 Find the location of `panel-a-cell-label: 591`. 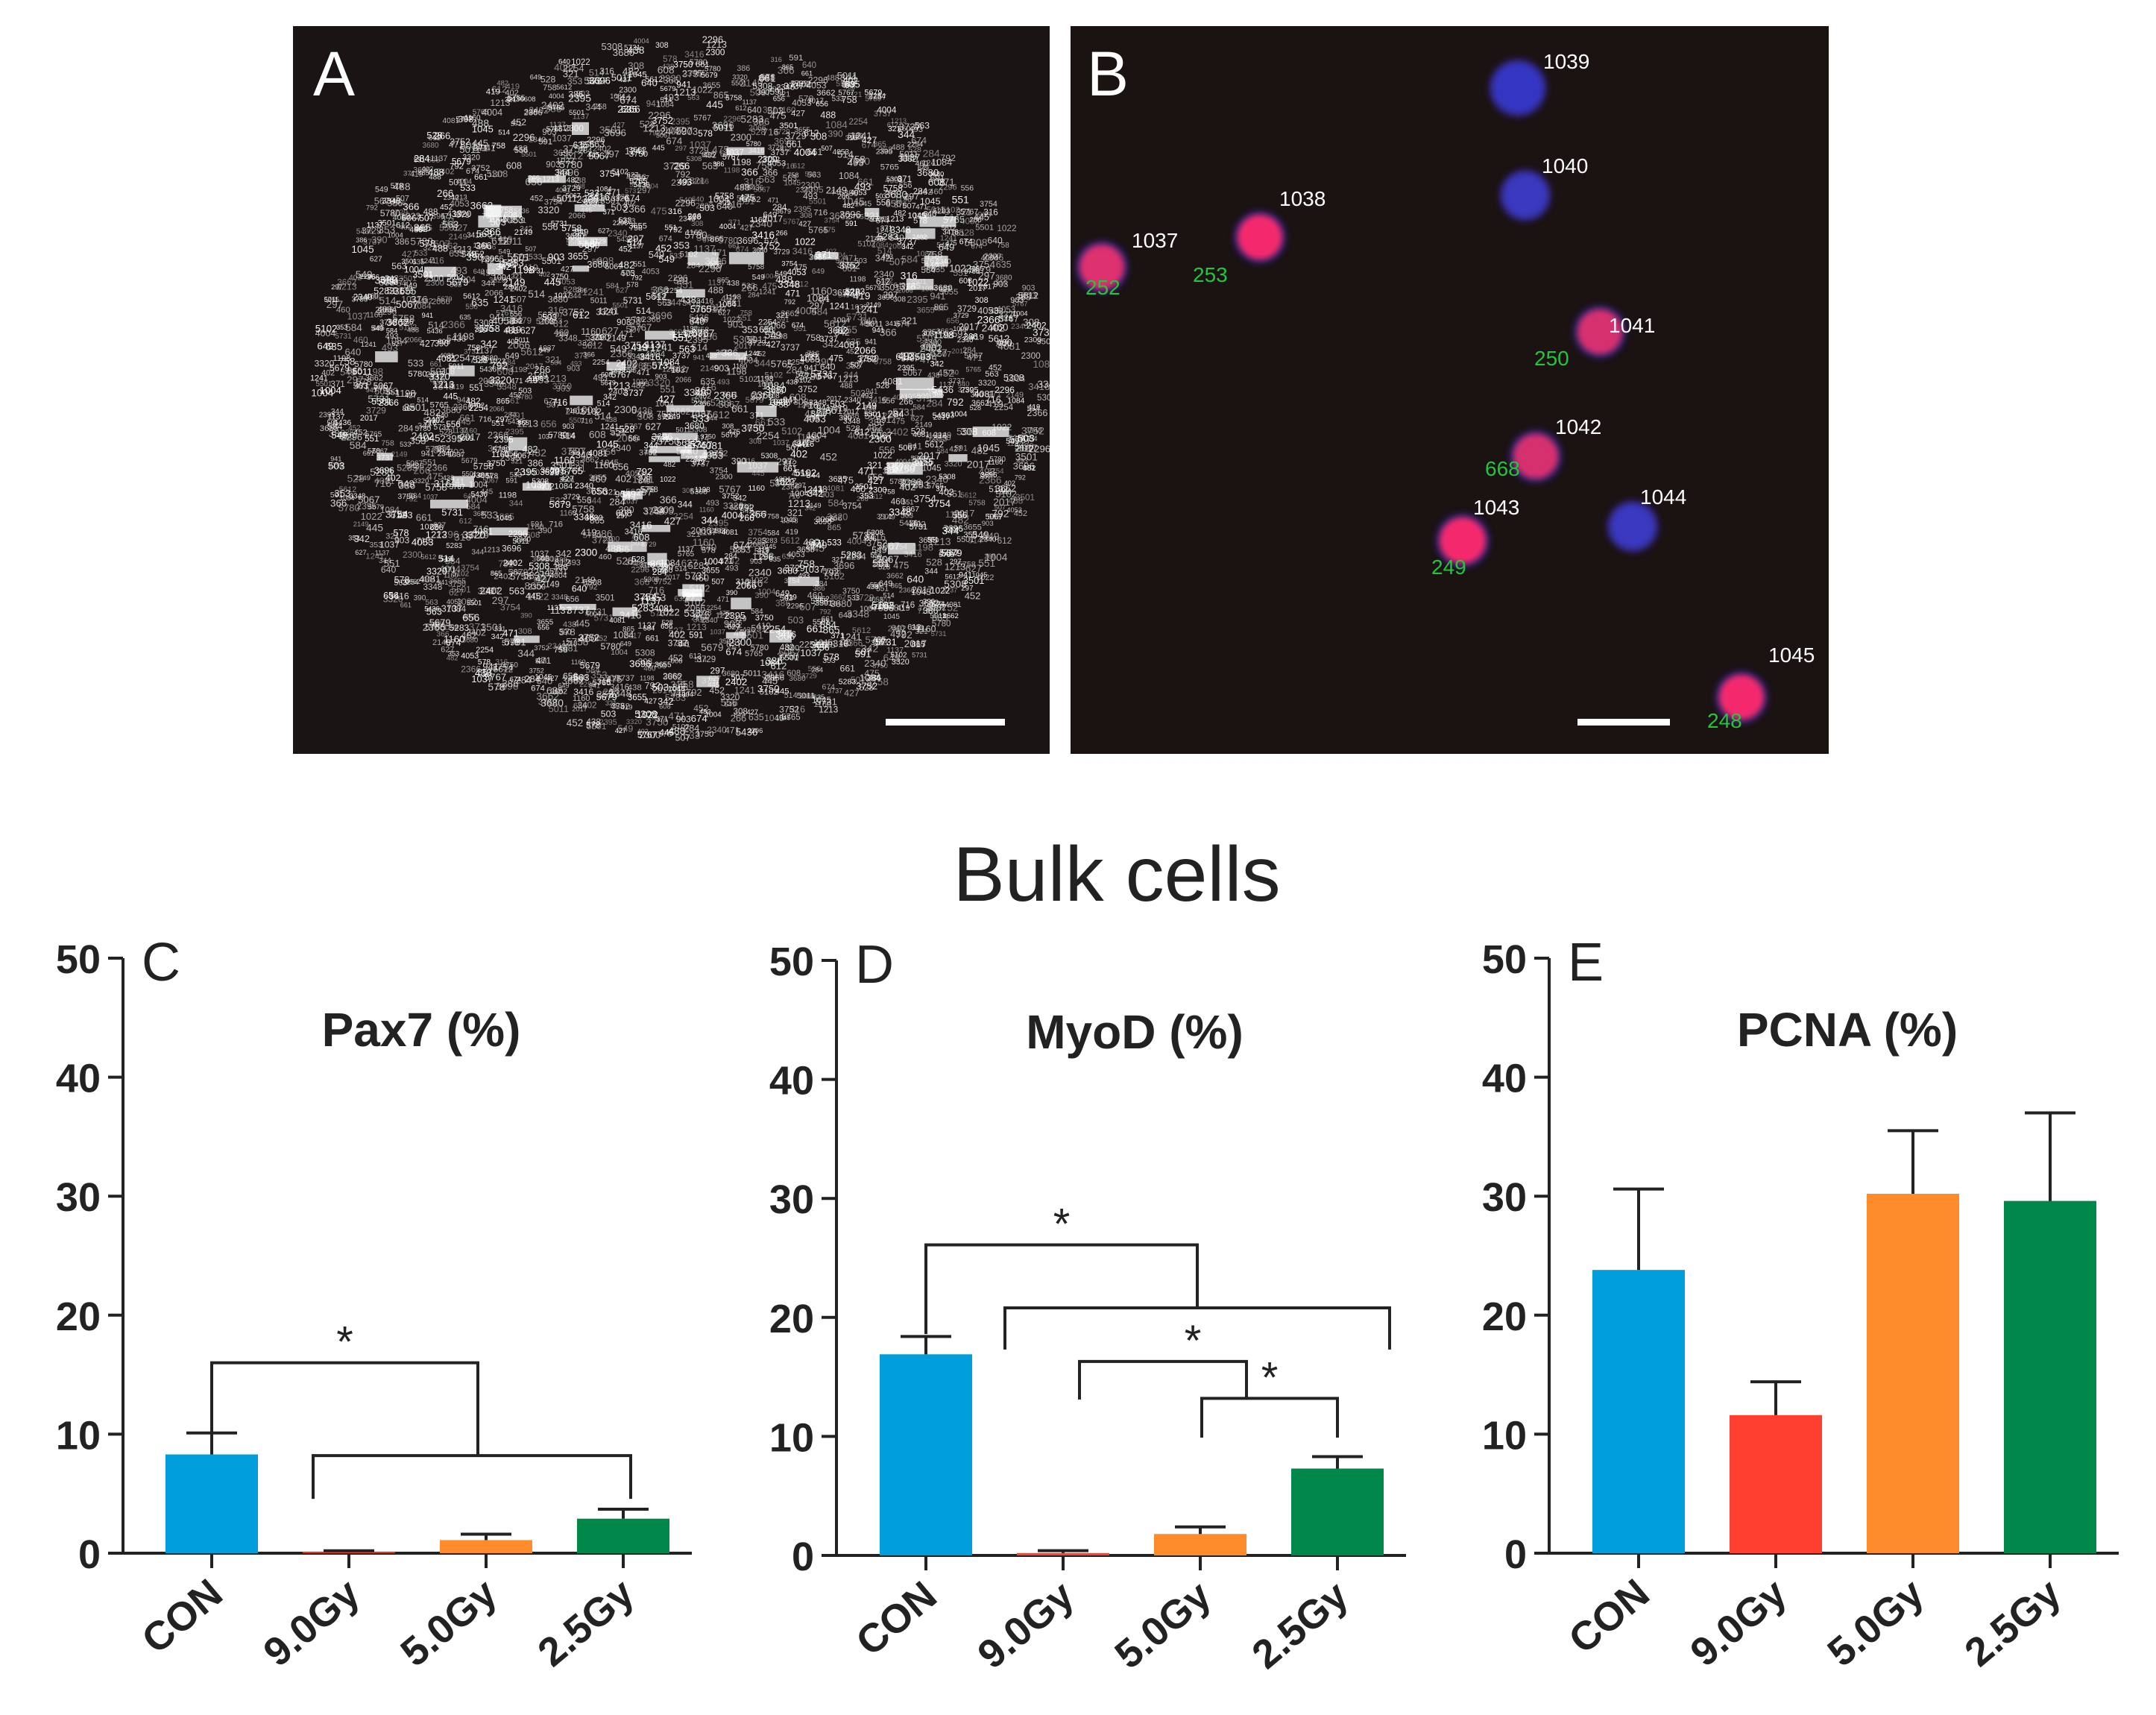

panel-a-cell-label: 591 is located at coordinates (681, 280).